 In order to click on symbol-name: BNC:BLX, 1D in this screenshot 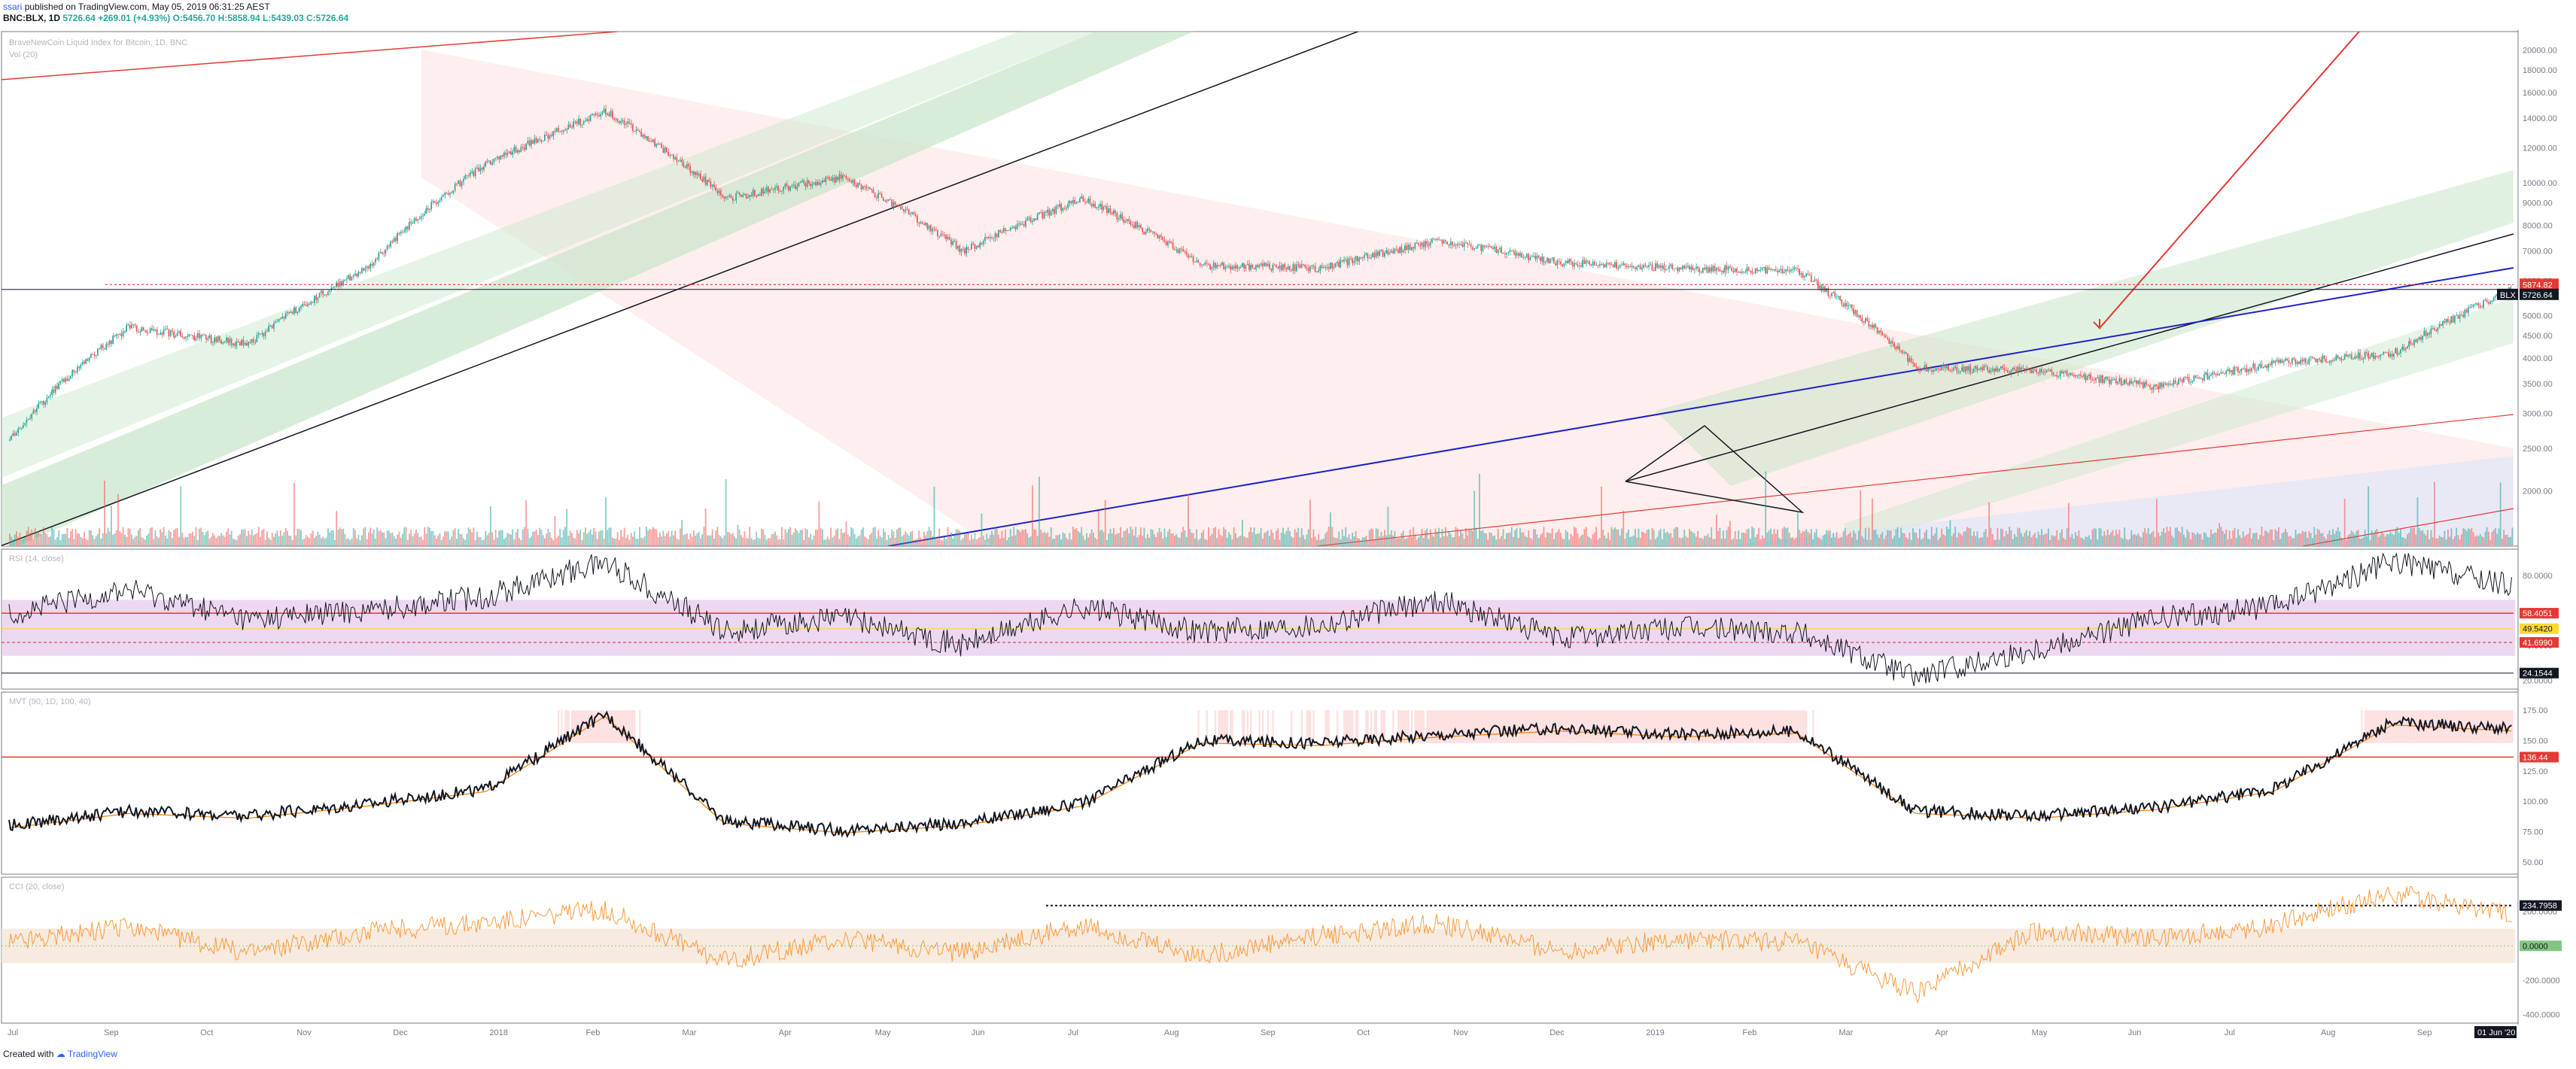, I will do `click(32, 18)`.